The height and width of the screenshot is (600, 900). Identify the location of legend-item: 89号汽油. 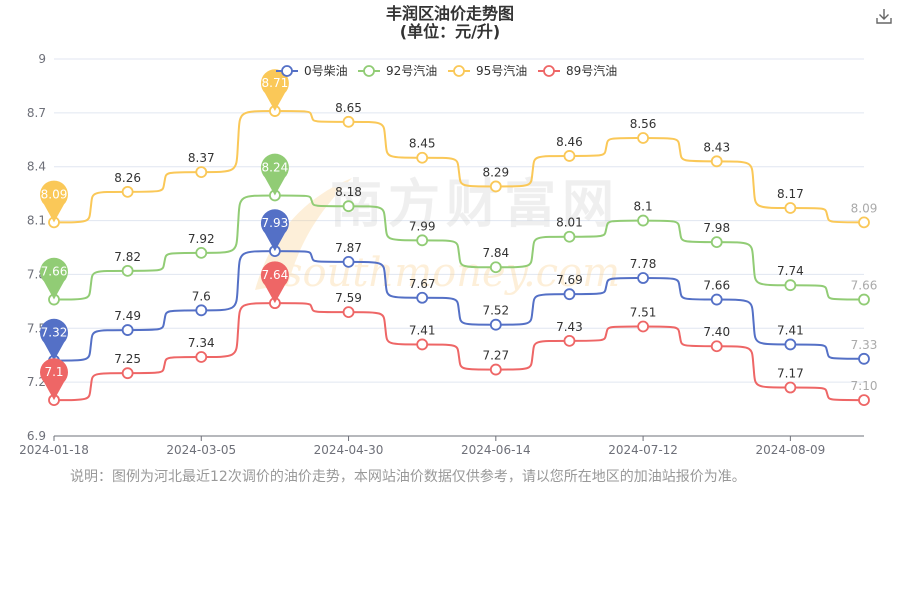
(577, 70).